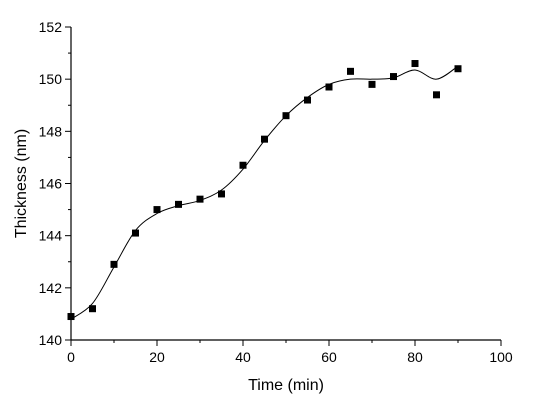 This screenshot has width=554, height=406. Describe the element at coordinates (290, 352) in the screenshot. I see `x-axis-ticks: 0 20 40 60 80 100` at that location.